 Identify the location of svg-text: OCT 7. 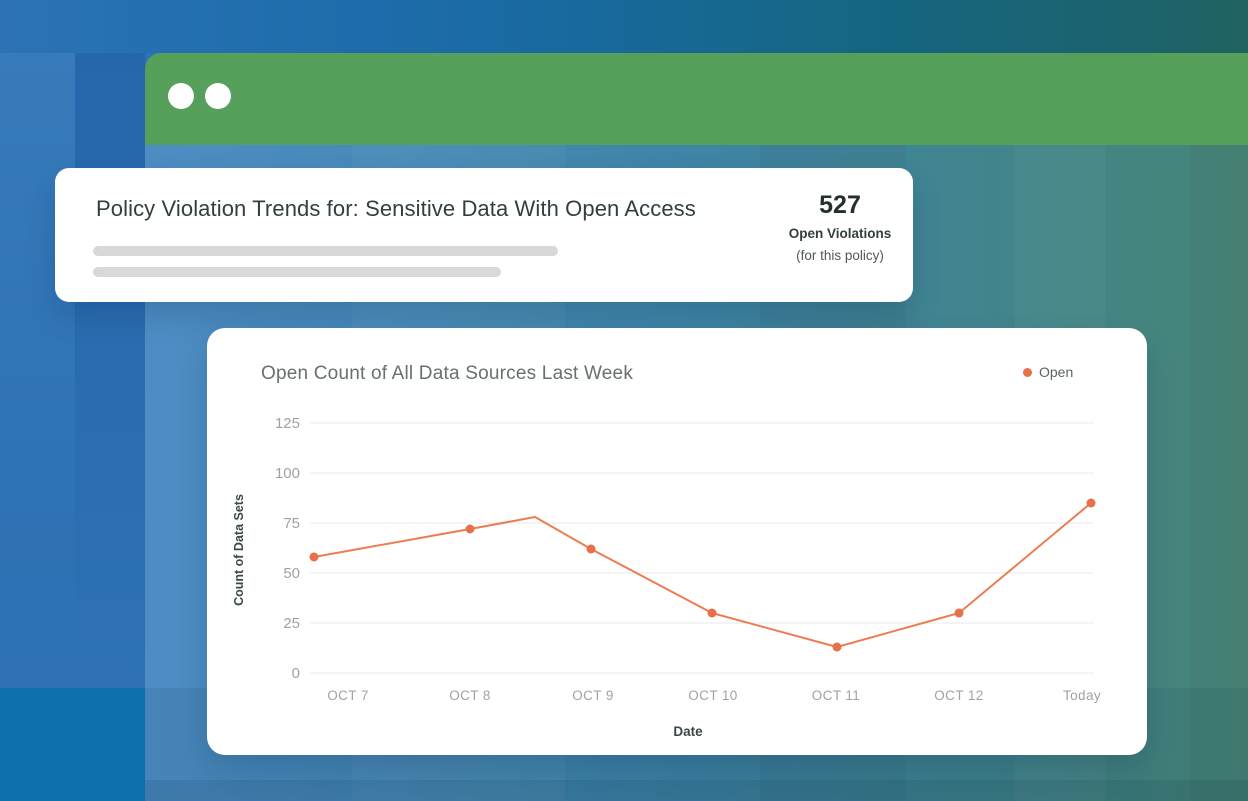
(348, 695).